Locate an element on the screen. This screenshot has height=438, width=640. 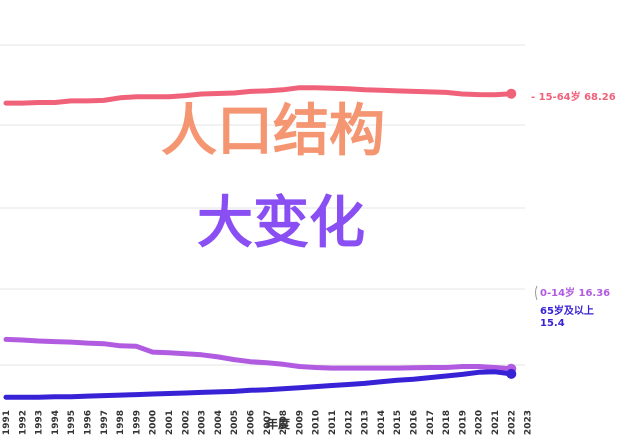
x-tick-label: 2000 is located at coordinates (154, 422).